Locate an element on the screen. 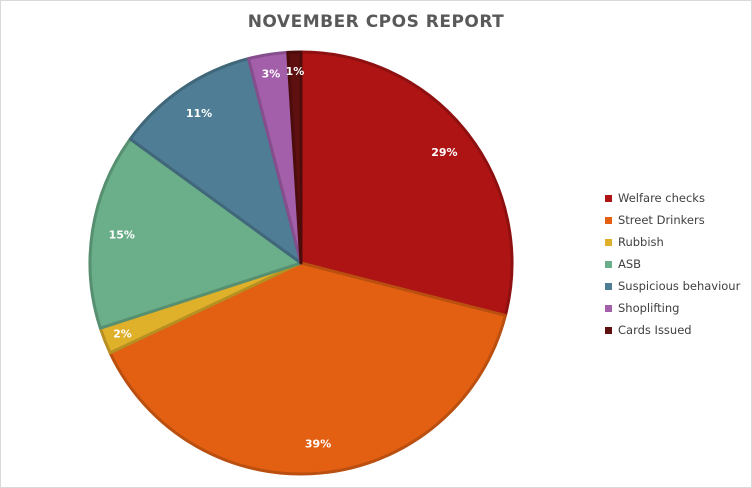  legend-label: Welfare checks is located at coordinates (661, 198).